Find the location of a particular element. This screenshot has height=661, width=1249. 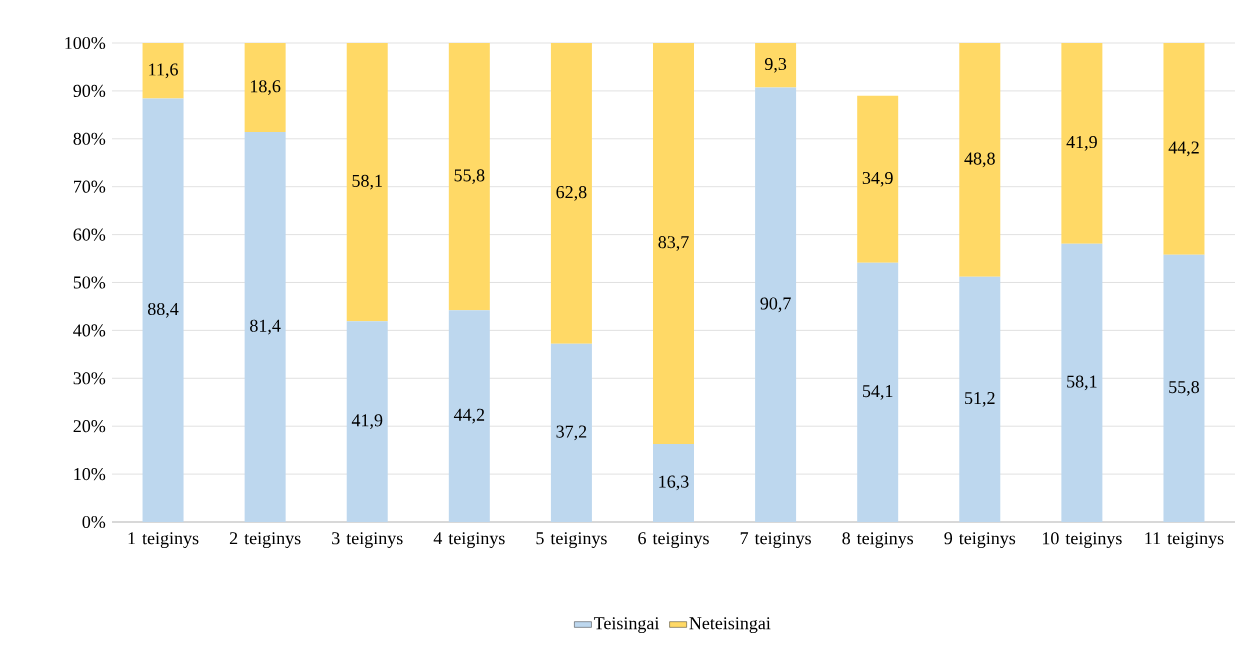

data-label: 51,2 is located at coordinates (980, 399).